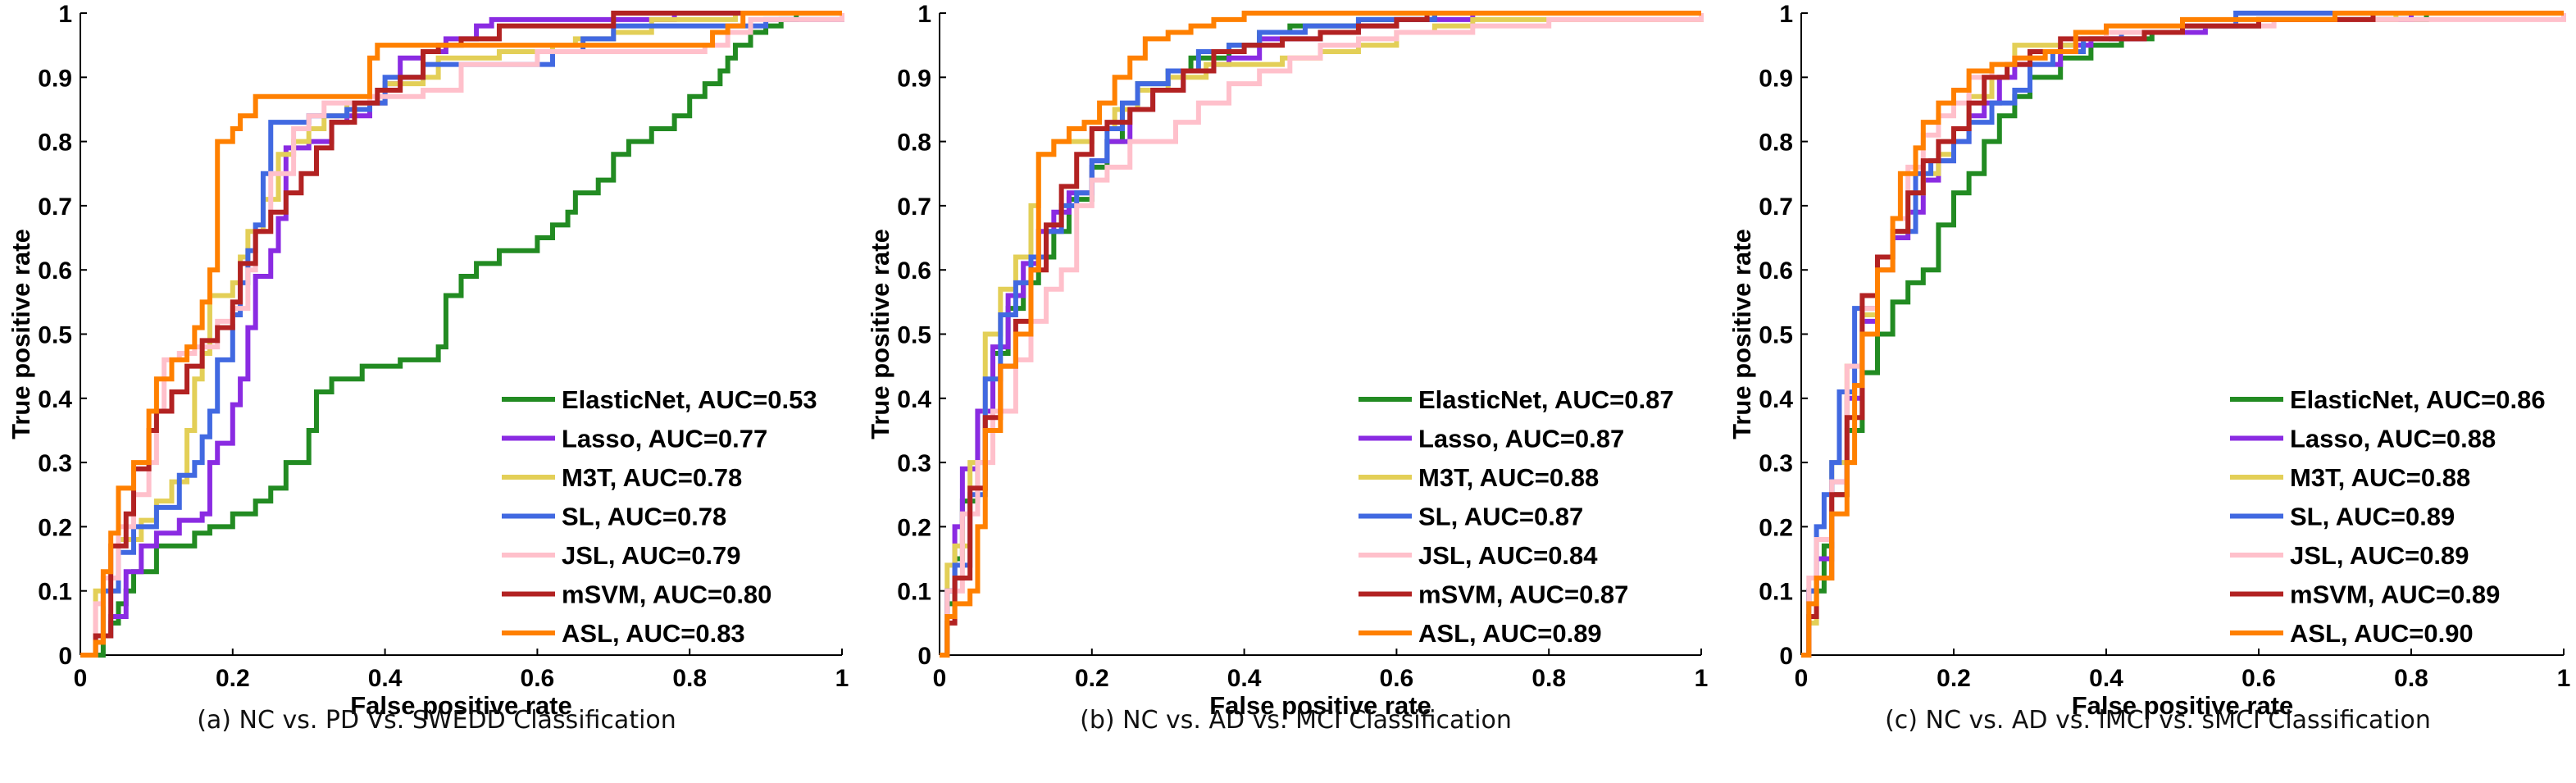 The height and width of the screenshot is (783, 2576). What do you see at coordinates (2379, 555) in the screenshot?
I see `legend-label: JSL, AUC=0.89` at bounding box center [2379, 555].